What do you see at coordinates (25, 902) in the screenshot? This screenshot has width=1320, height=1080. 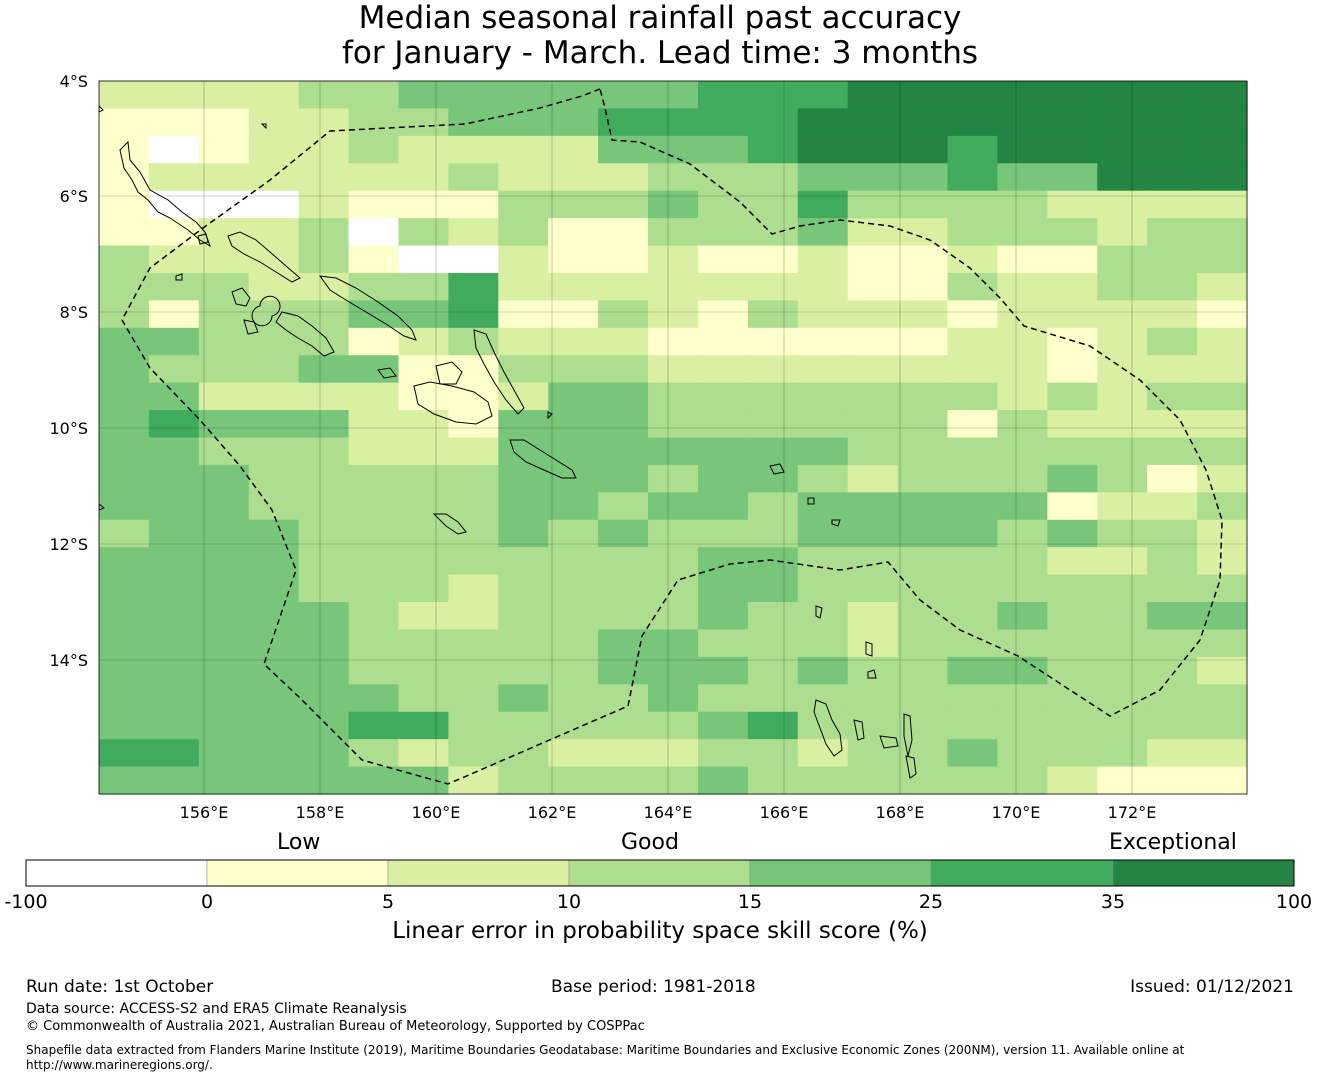 I see `colorbar-tick: -100` at bounding box center [25, 902].